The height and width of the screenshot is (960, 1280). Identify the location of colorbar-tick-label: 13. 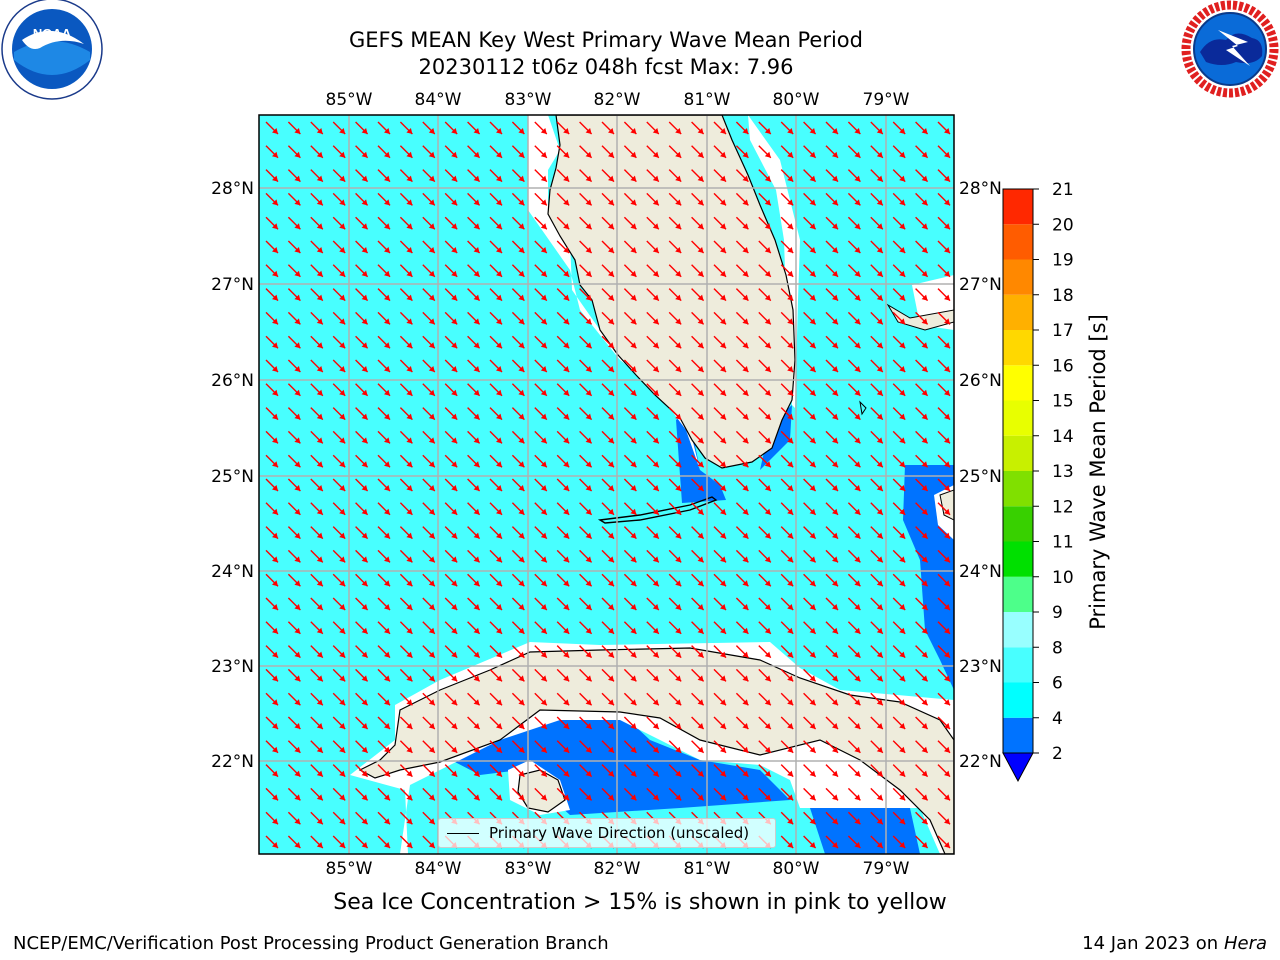
(1063, 472).